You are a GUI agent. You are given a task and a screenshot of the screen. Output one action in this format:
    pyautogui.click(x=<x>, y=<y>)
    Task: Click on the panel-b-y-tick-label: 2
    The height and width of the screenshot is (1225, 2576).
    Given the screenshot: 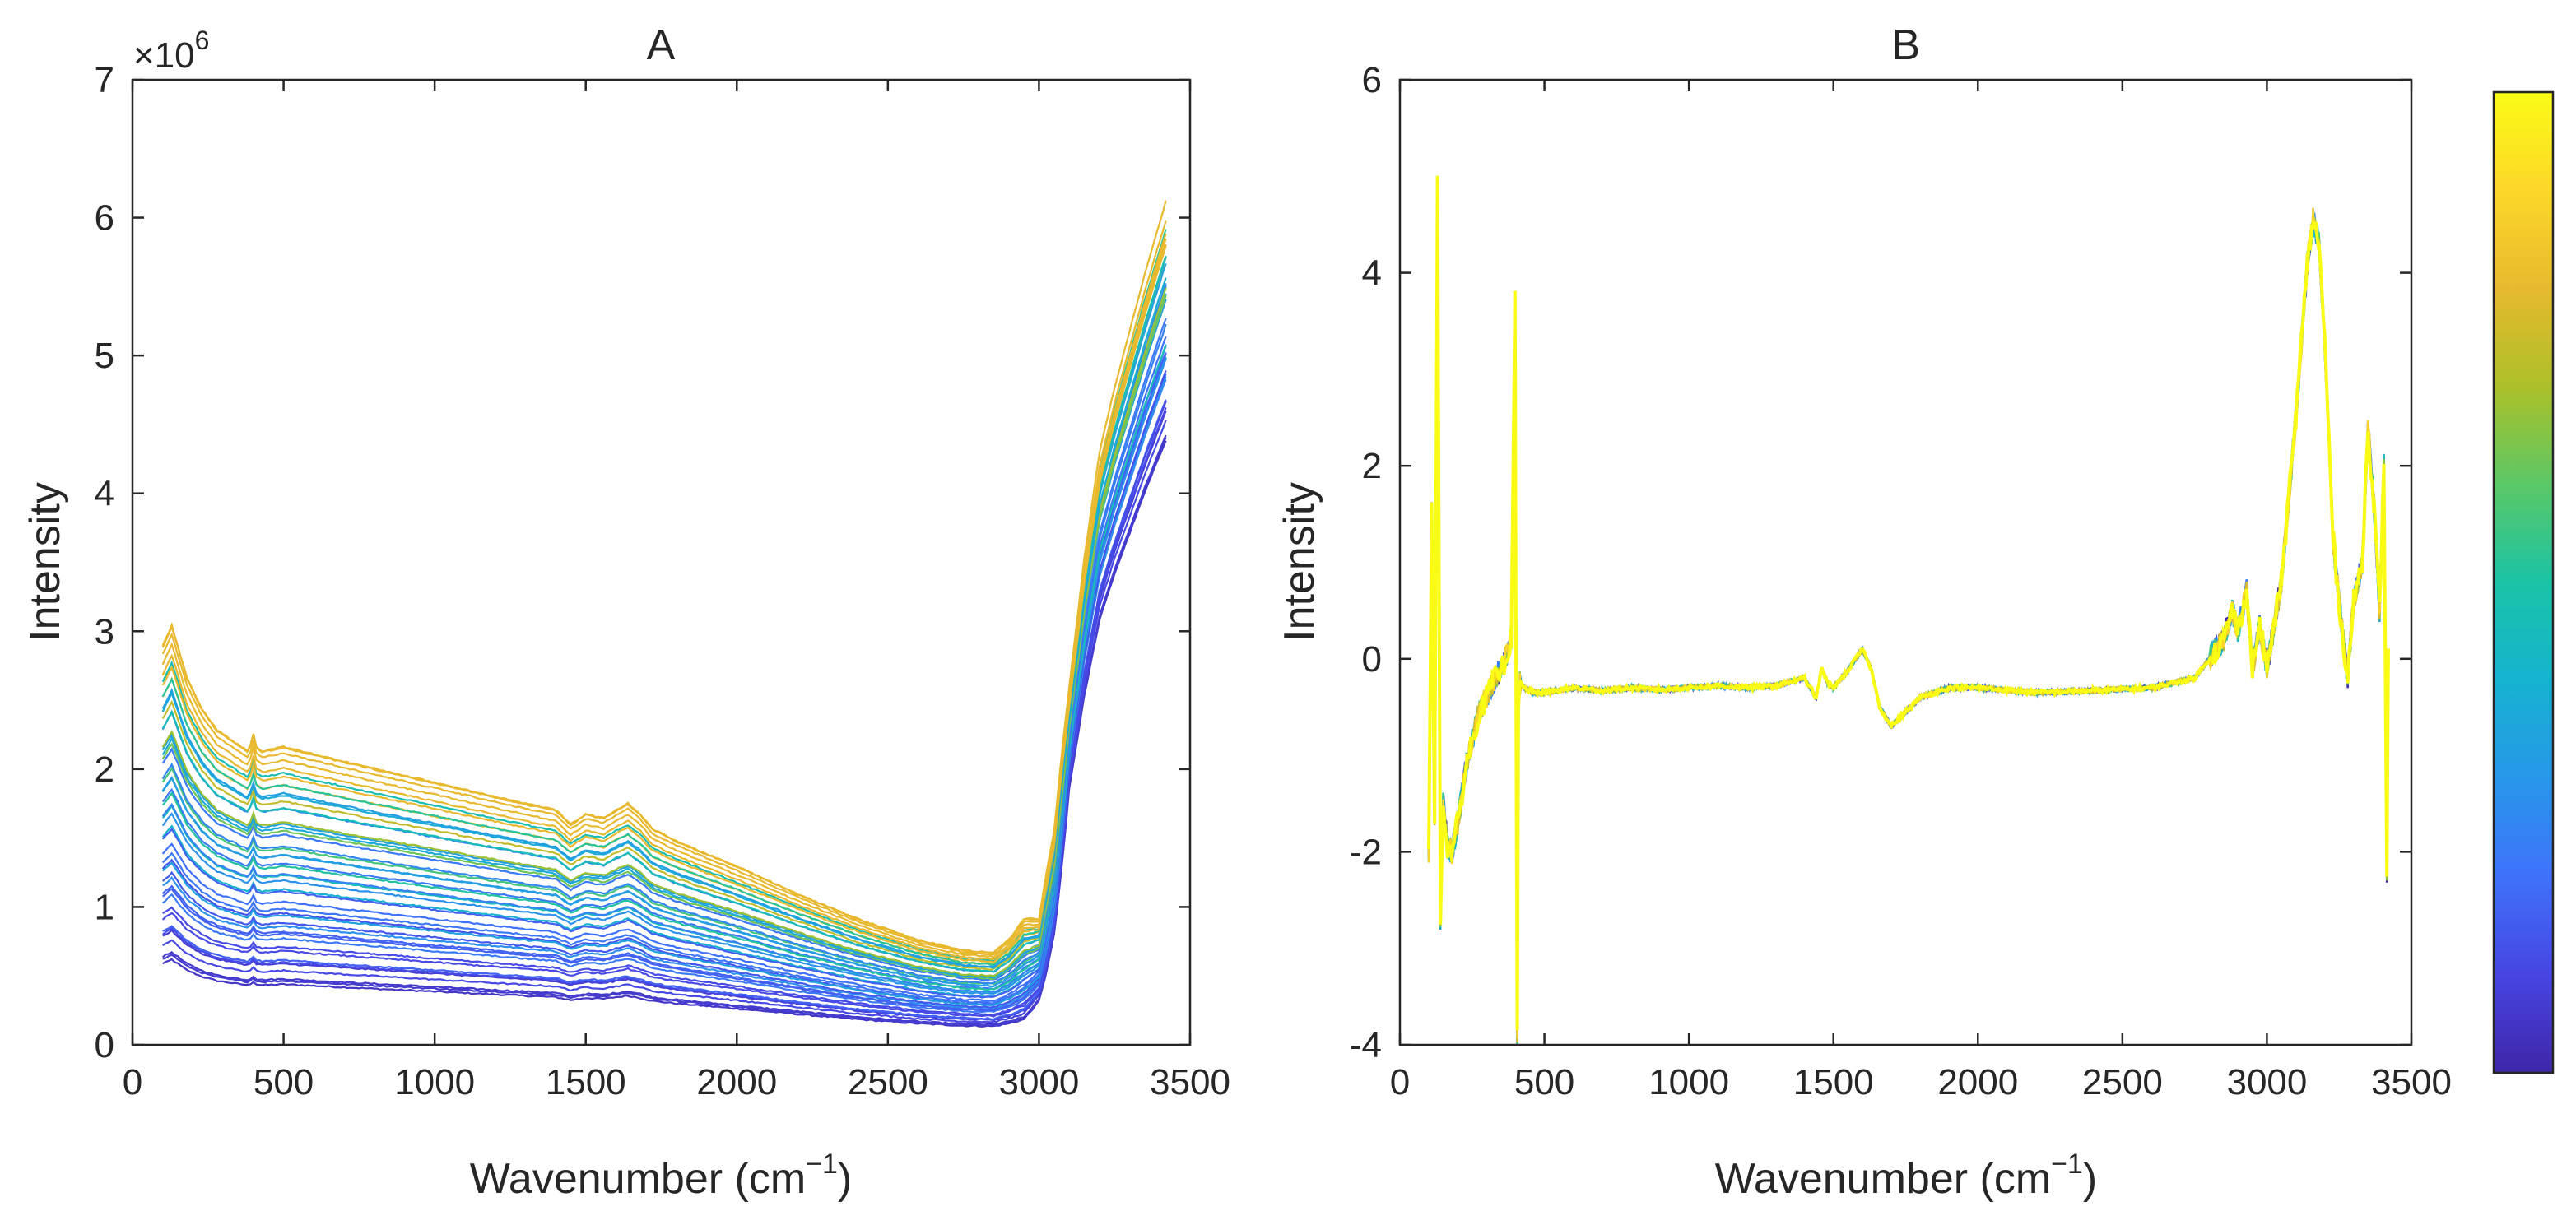 What is the action you would take?
    pyautogui.click(x=1372, y=466)
    